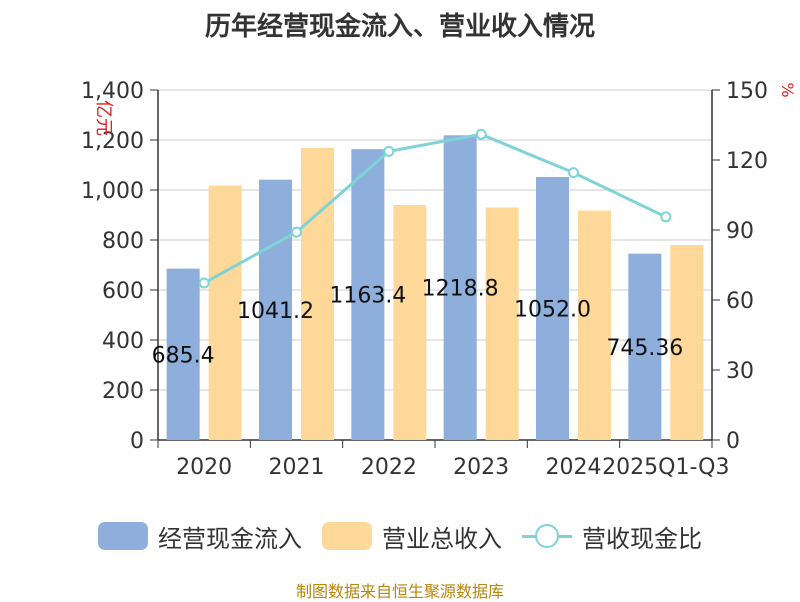  Describe the element at coordinates (230, 538) in the screenshot. I see `legend-label-cash-inflow: 经营现金流入` at that location.